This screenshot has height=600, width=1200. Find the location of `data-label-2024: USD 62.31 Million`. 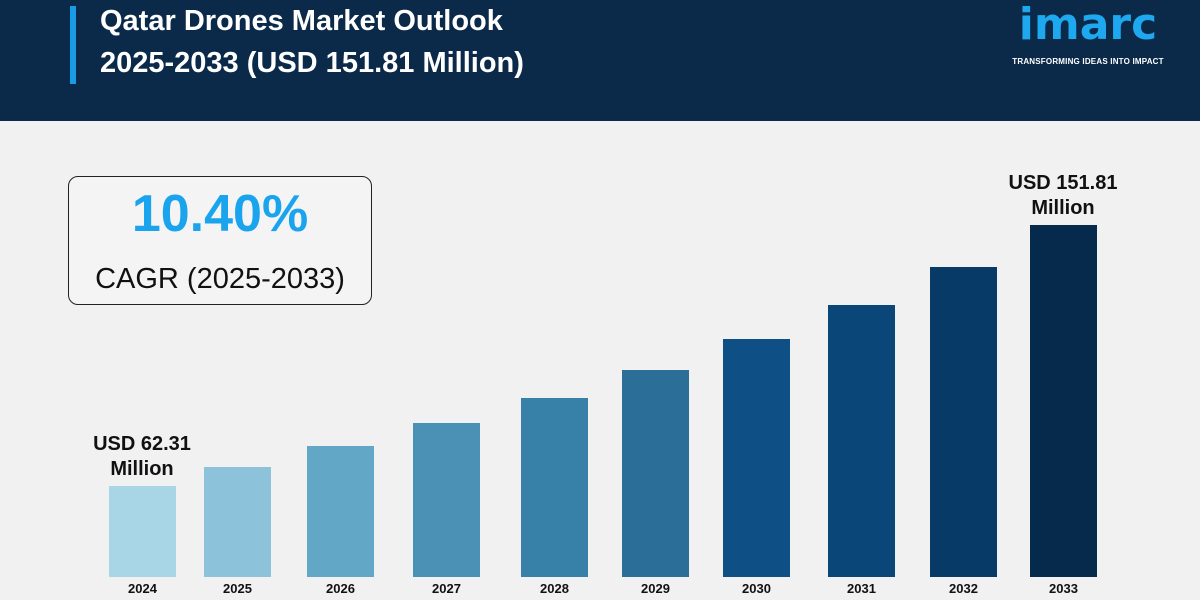

data-label-2024: USD 62.31 Million is located at coordinates (142, 457).